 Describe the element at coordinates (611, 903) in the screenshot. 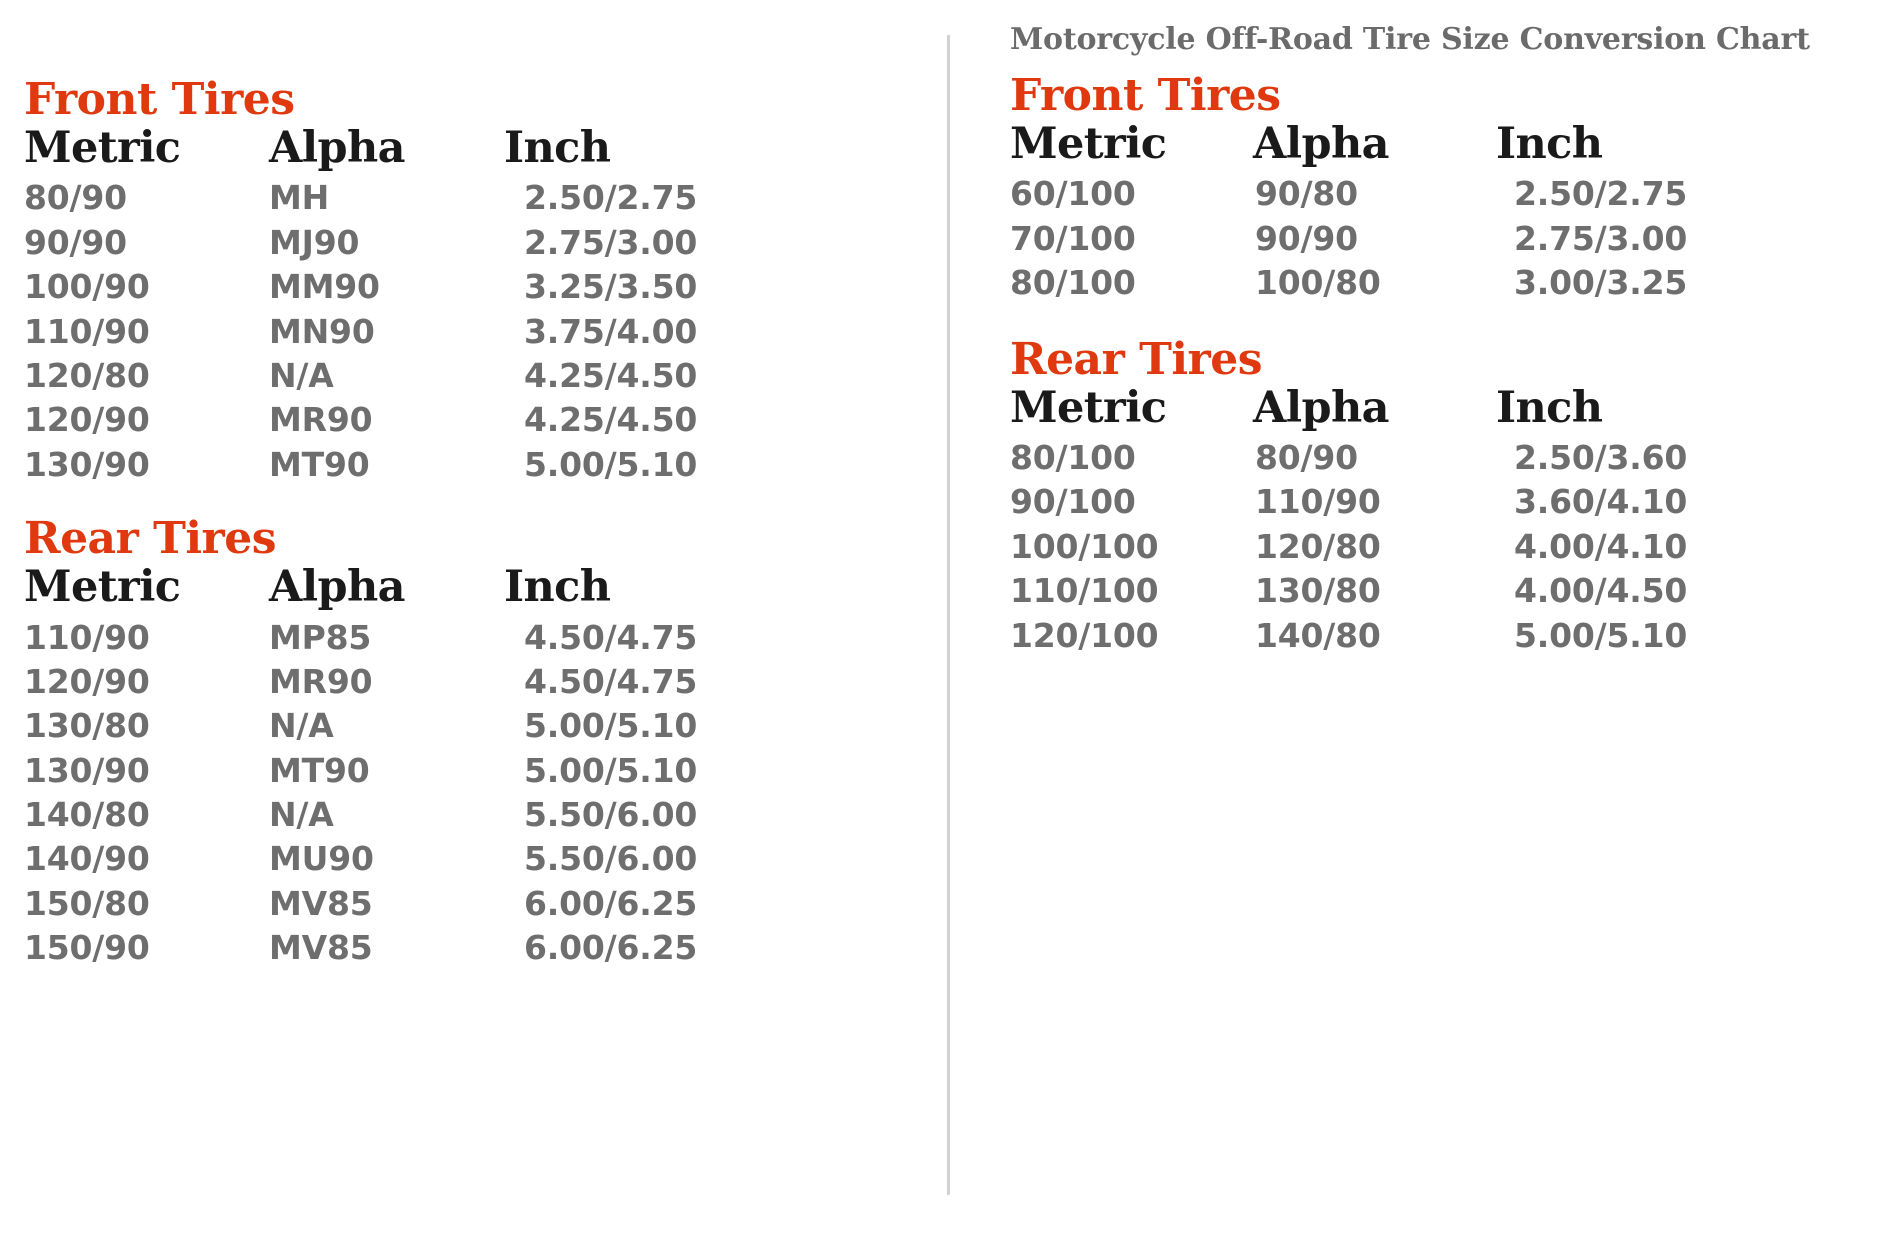

I see `cell-inch: 6.00/6.25` at that location.